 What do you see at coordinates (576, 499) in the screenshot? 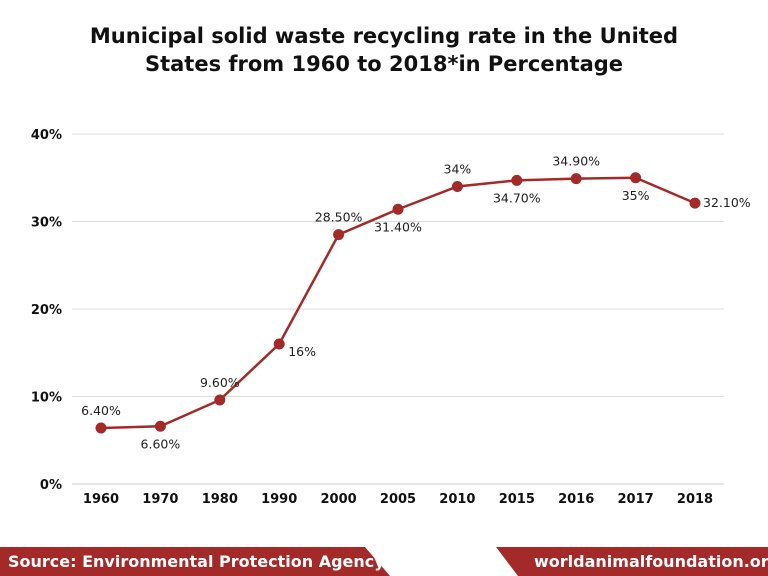
I see `x-tick-label: 2016` at bounding box center [576, 499].